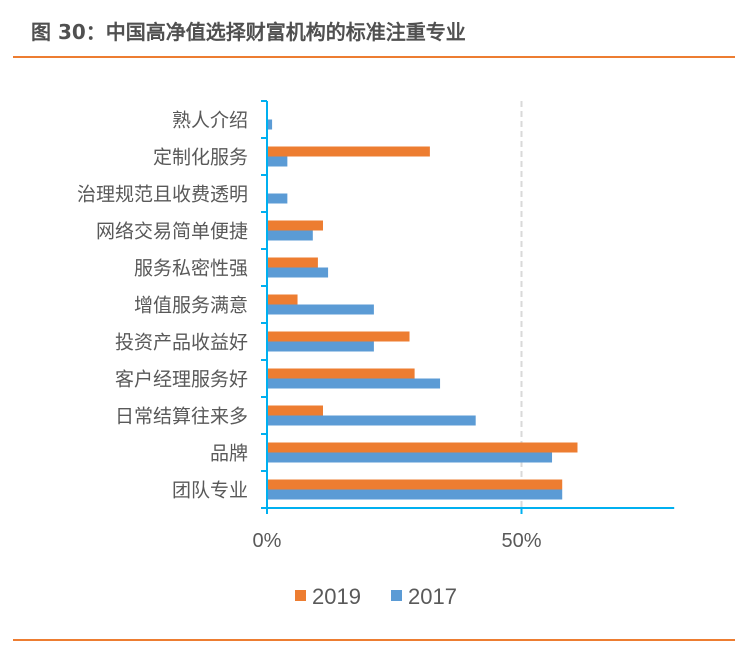 This screenshot has width=748, height=645. What do you see at coordinates (191, 306) in the screenshot?
I see `category-label: 增值服务满意` at bounding box center [191, 306].